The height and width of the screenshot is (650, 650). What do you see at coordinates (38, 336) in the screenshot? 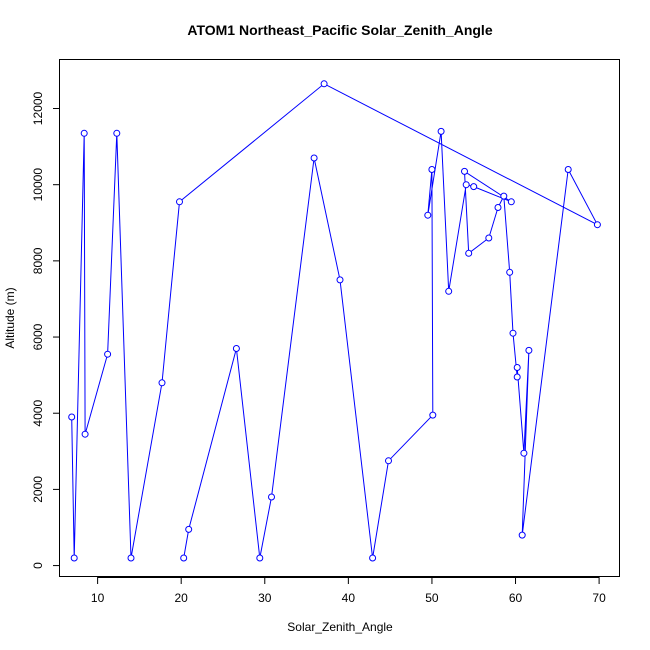
I see `y-tick-label: 6000` at bounding box center [38, 336].